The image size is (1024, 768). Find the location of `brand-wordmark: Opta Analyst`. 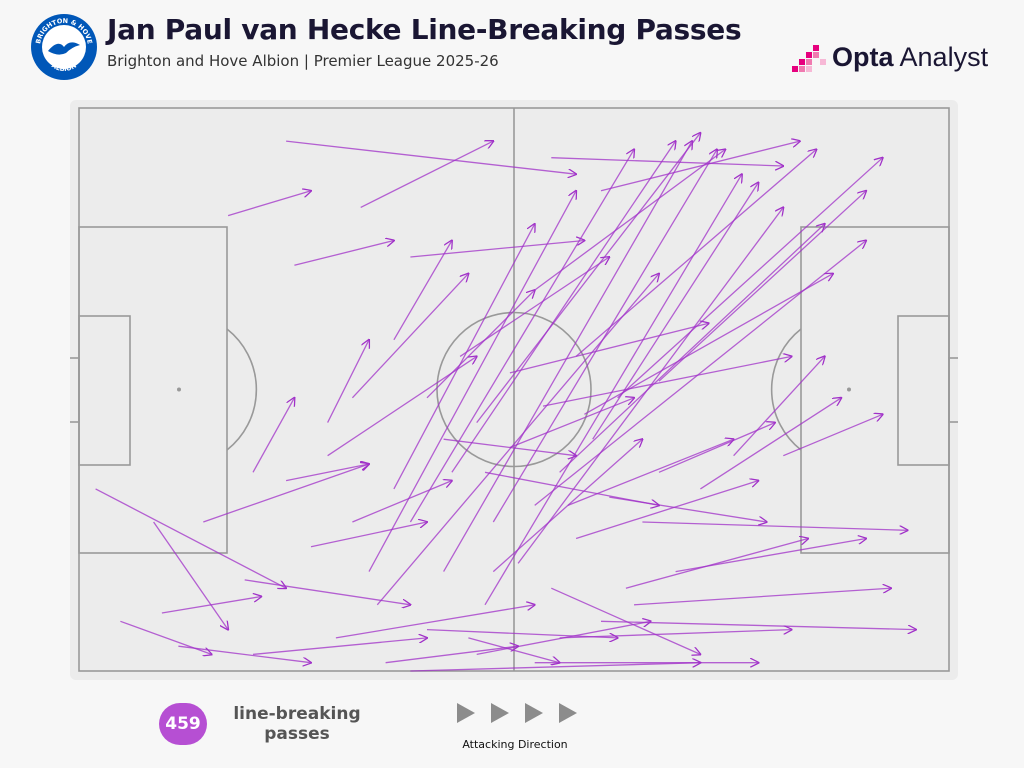

brand-wordmark: Opta Analyst is located at coordinates (910, 57).